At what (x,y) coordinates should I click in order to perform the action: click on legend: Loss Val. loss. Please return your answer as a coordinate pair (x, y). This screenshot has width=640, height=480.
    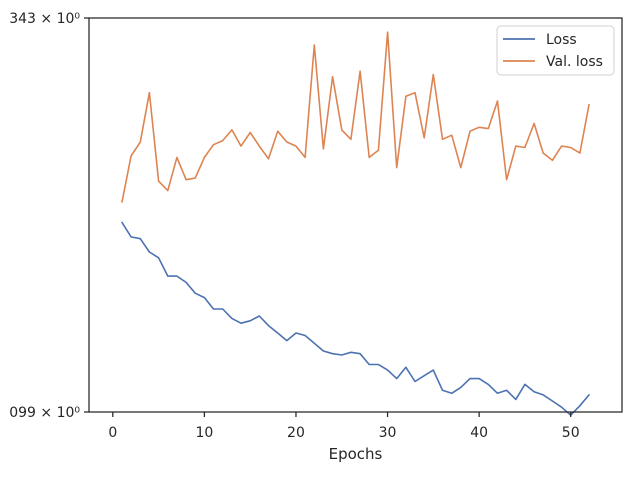
    Looking at the image, I should click on (555, 50).